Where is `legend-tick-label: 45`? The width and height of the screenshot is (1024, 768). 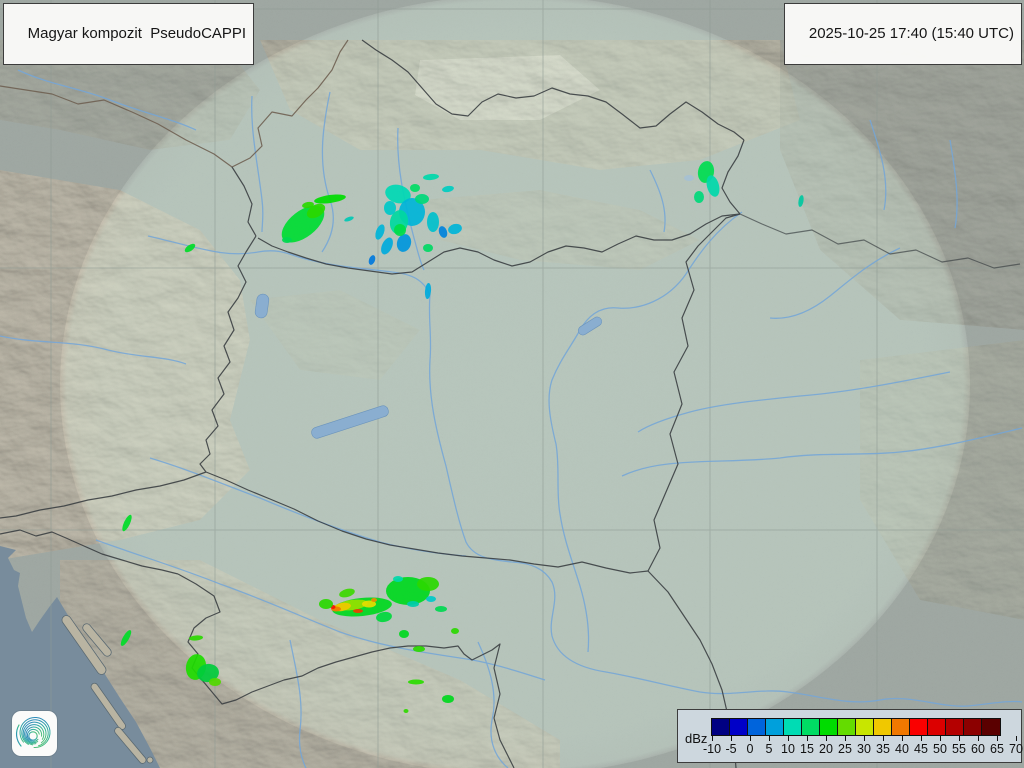 legend-tick-label: 45 is located at coordinates (921, 749).